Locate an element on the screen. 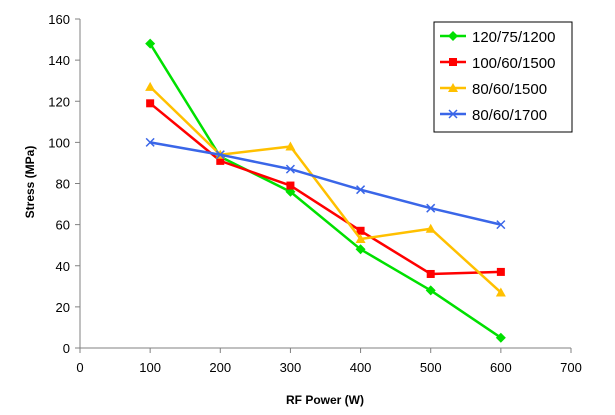 The width and height of the screenshot is (615, 415). legend-label: 100/60/1500 is located at coordinates (513, 63).